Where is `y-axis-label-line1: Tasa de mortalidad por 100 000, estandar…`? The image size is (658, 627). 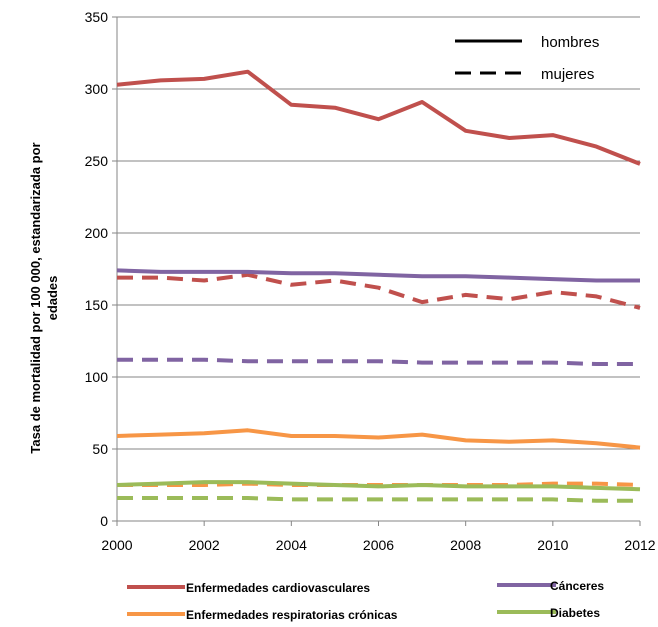 y-axis-label-line1: Tasa de mortalidad por 100 000, estandar… is located at coordinates (35, 297).